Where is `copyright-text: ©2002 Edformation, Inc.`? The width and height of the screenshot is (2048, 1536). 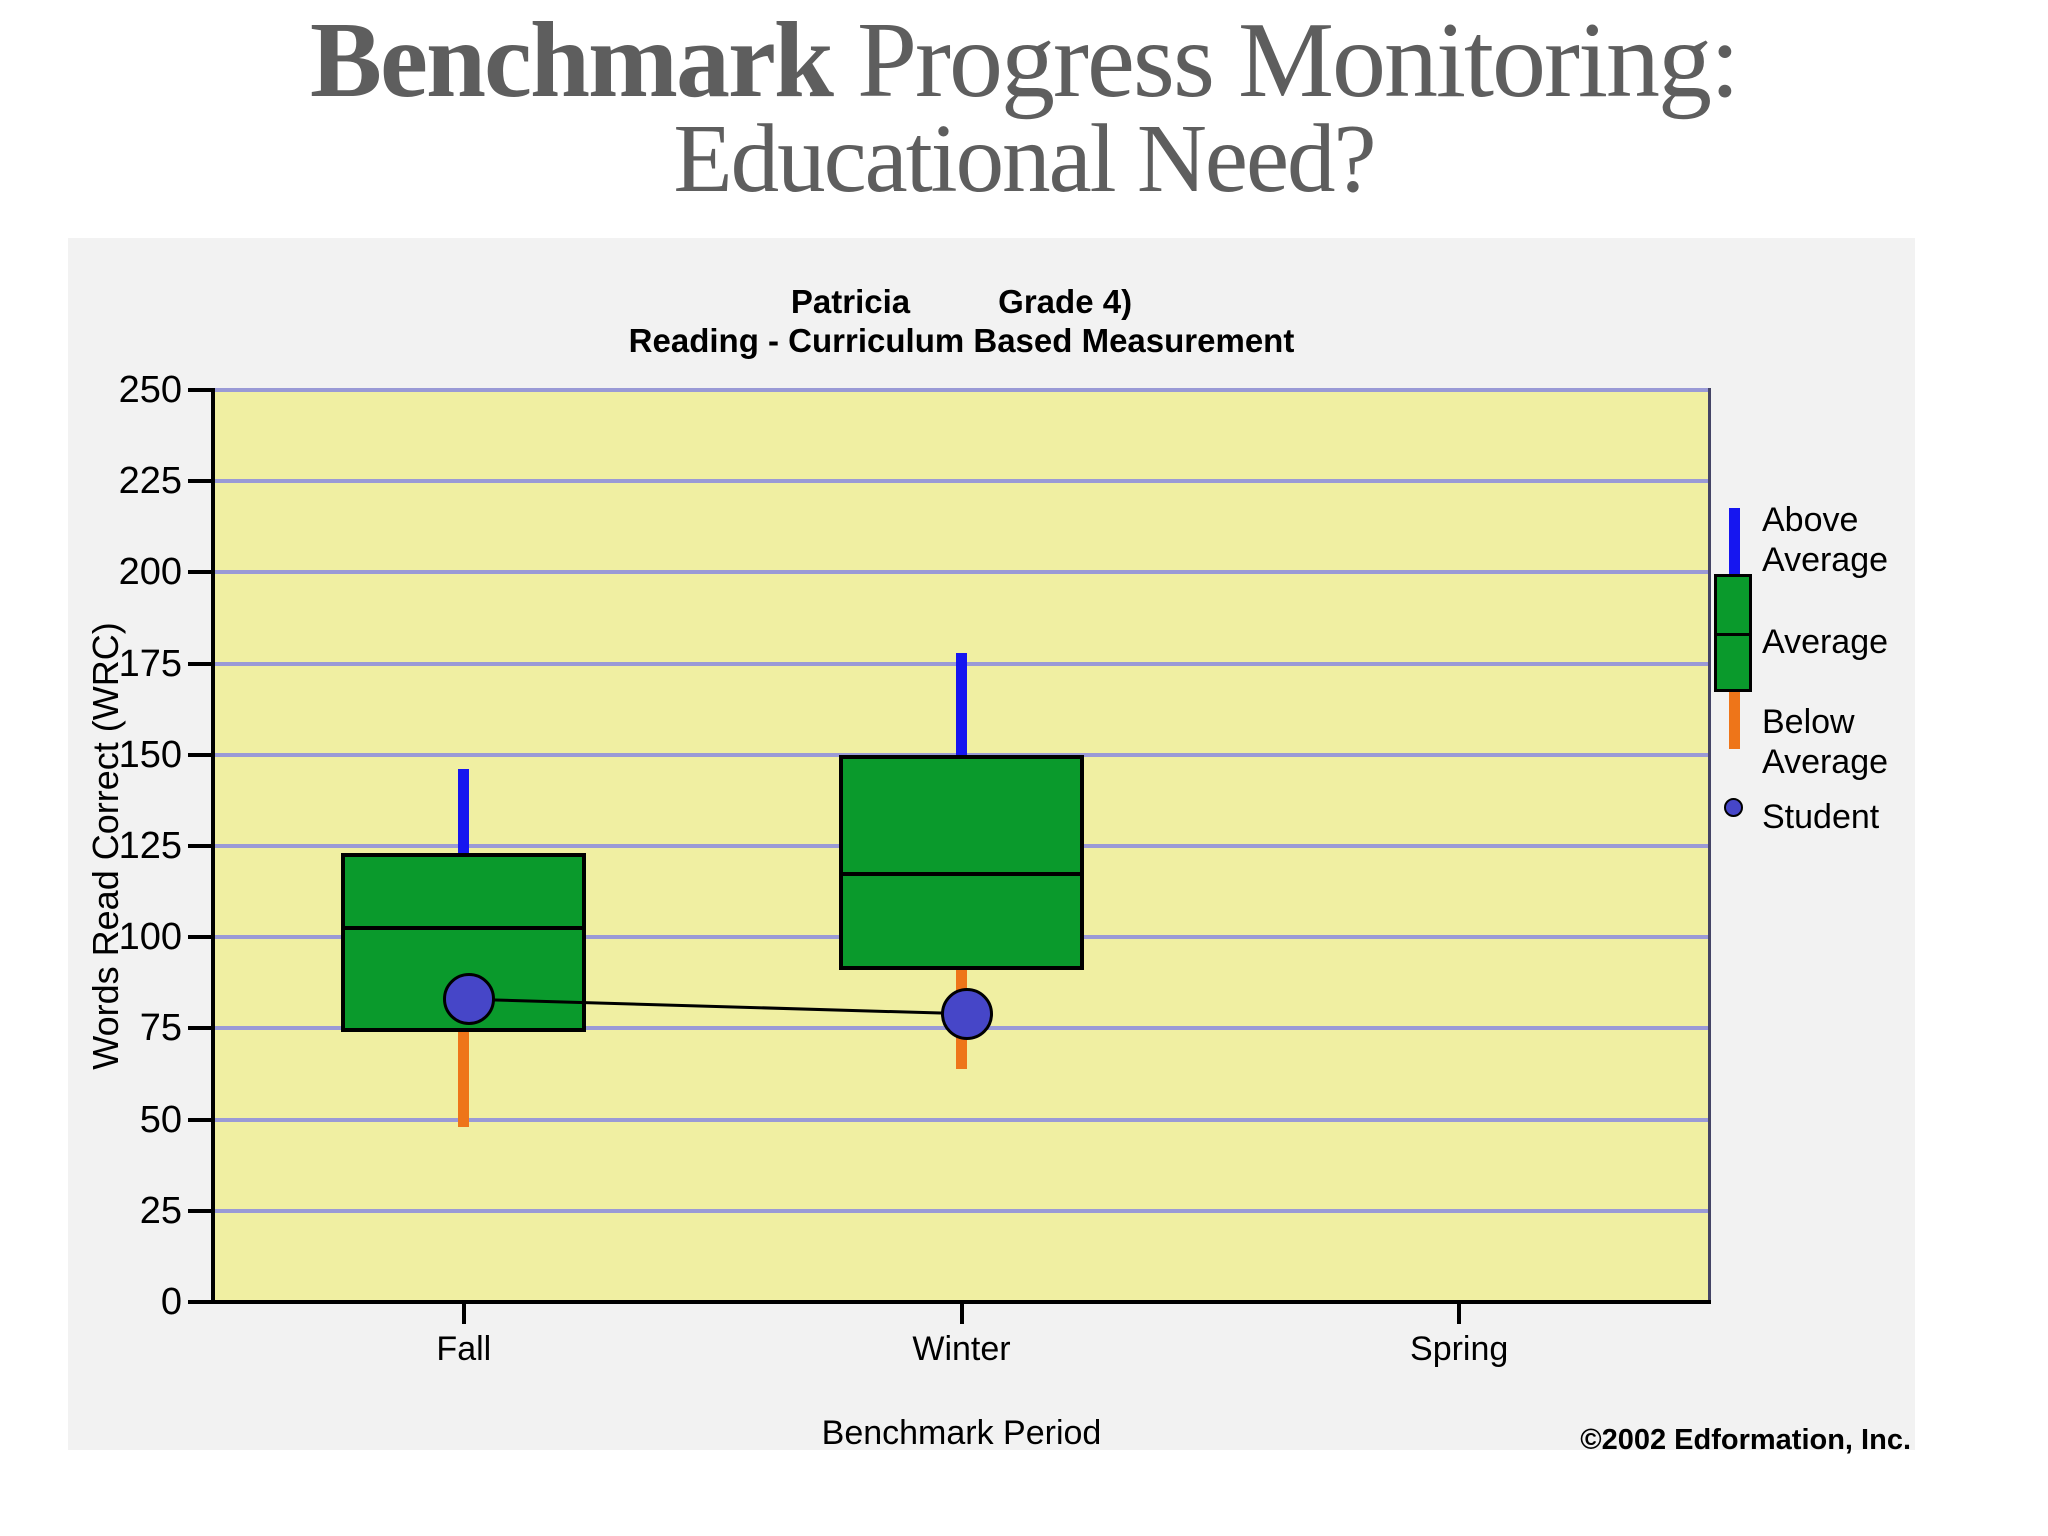 copyright-text: ©2002 Edformation, Inc. is located at coordinates (1745, 1440).